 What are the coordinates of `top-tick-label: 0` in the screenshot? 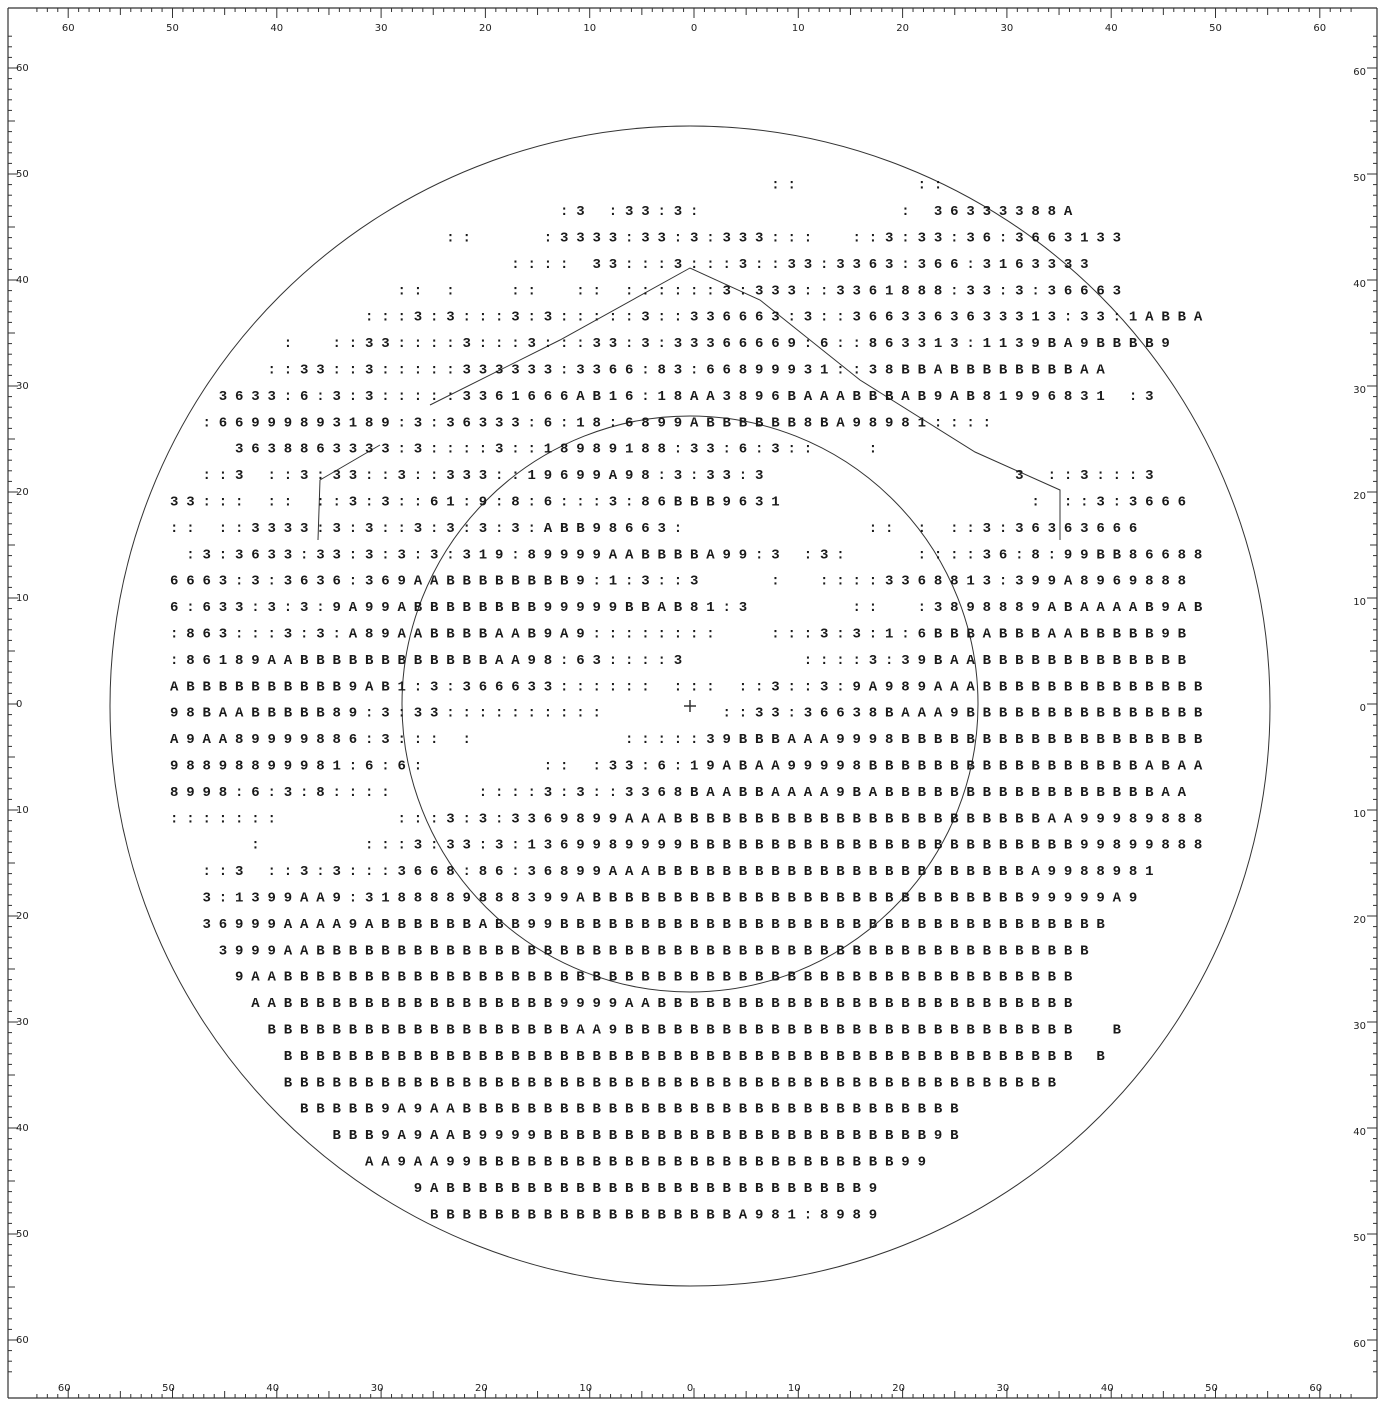 It's located at (694, 28).